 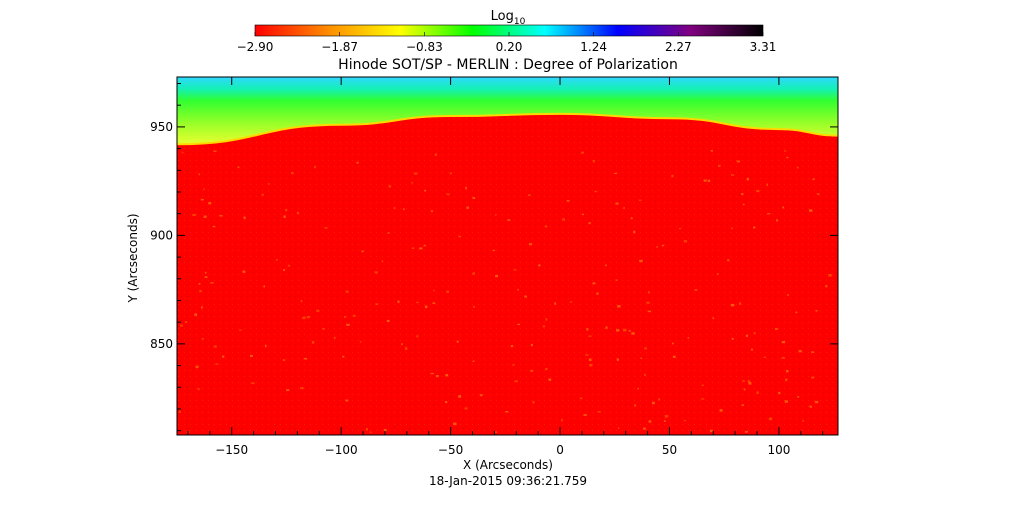 I want to click on y-tick-label: 900, so click(x=161, y=235).